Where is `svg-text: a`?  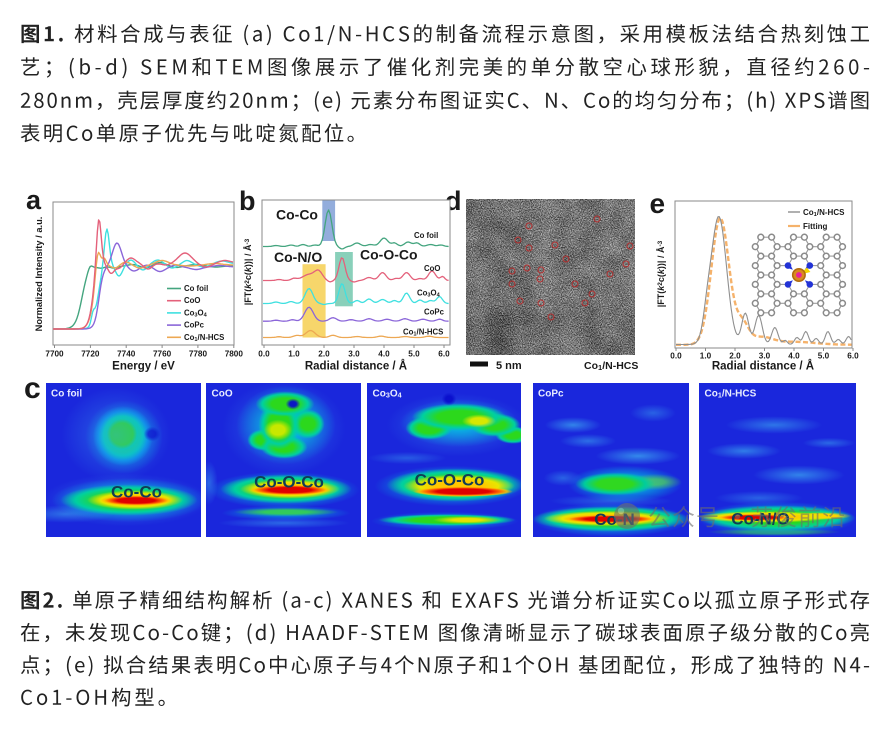 svg-text: a is located at coordinates (34, 200).